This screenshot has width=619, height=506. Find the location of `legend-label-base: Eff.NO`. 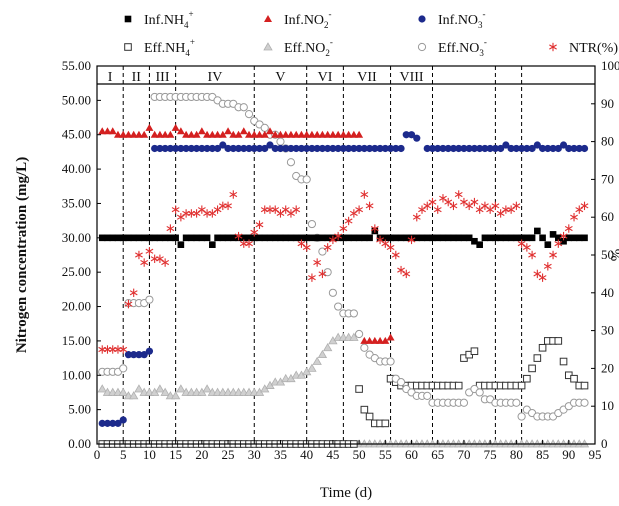

legend-label-base: Eff.NO is located at coordinates (458, 48).